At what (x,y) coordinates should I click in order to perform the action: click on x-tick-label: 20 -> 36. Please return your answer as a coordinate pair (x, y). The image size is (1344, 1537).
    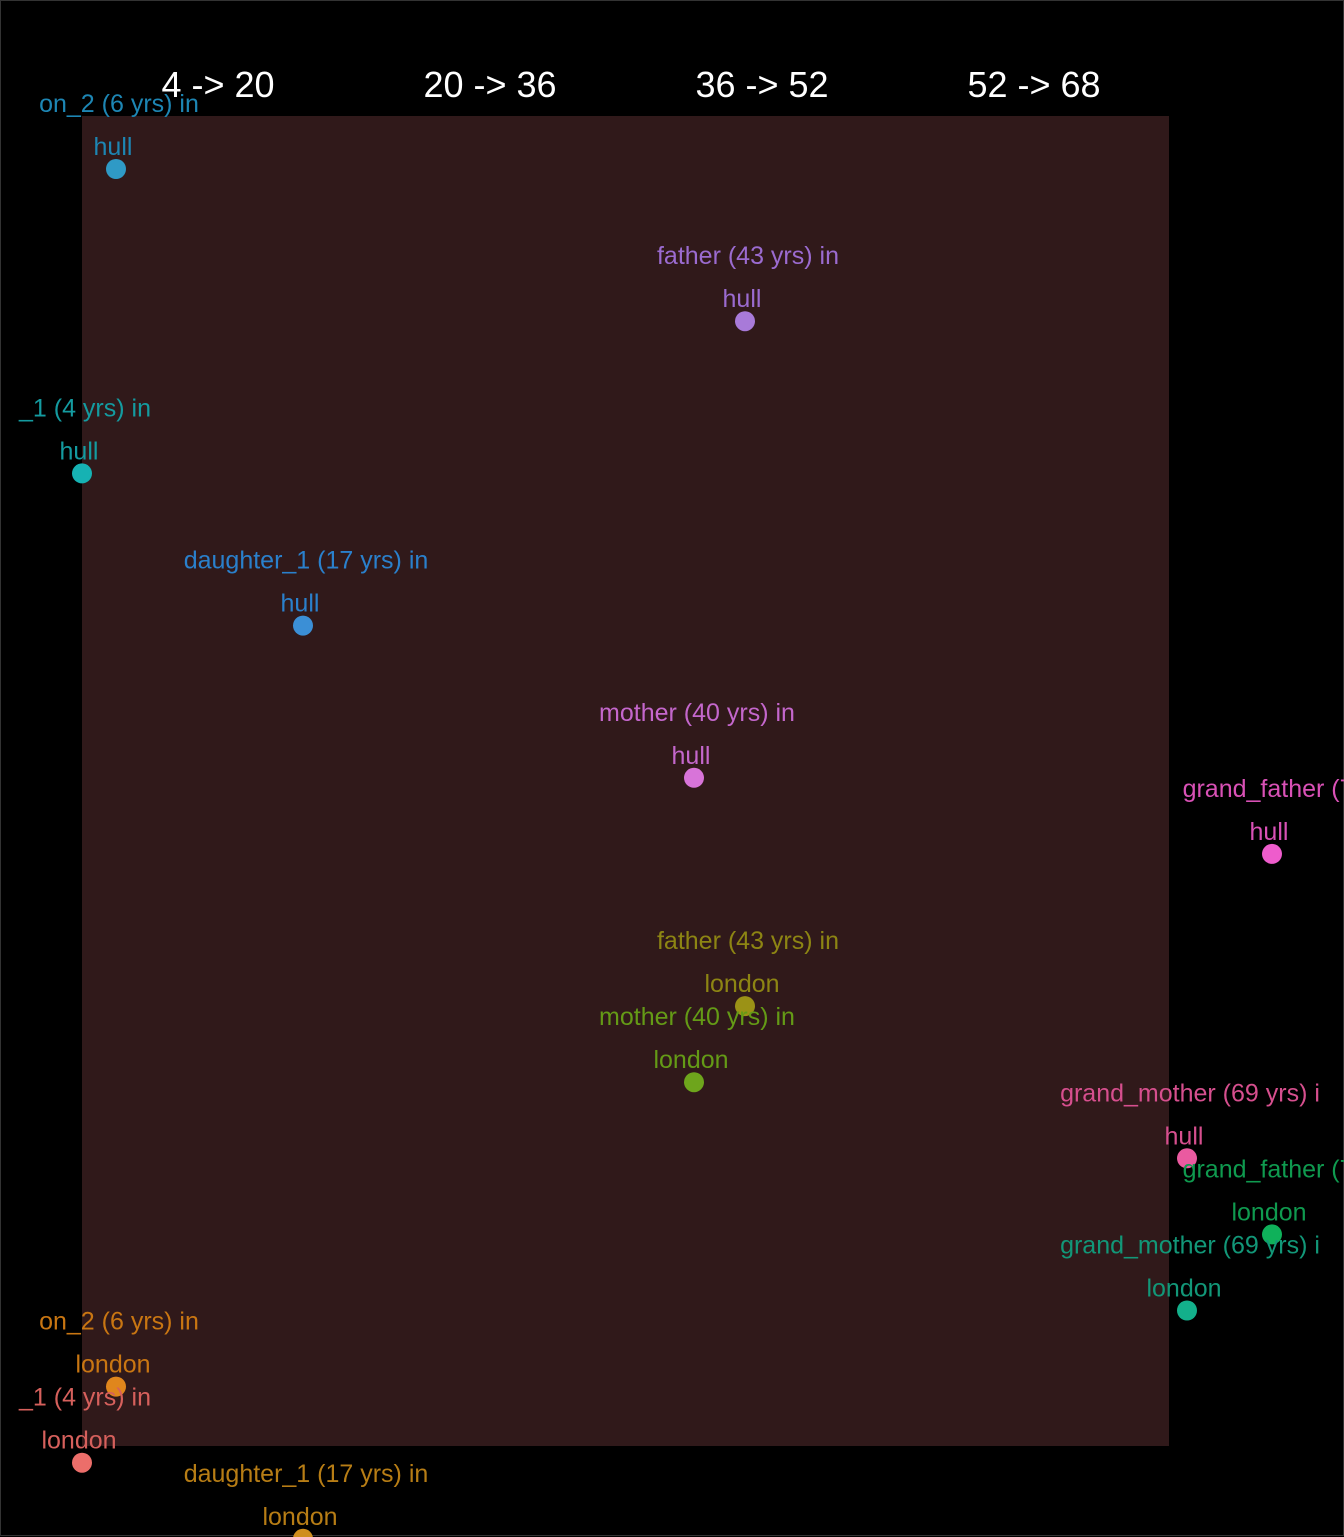
    Looking at the image, I should click on (489, 84).